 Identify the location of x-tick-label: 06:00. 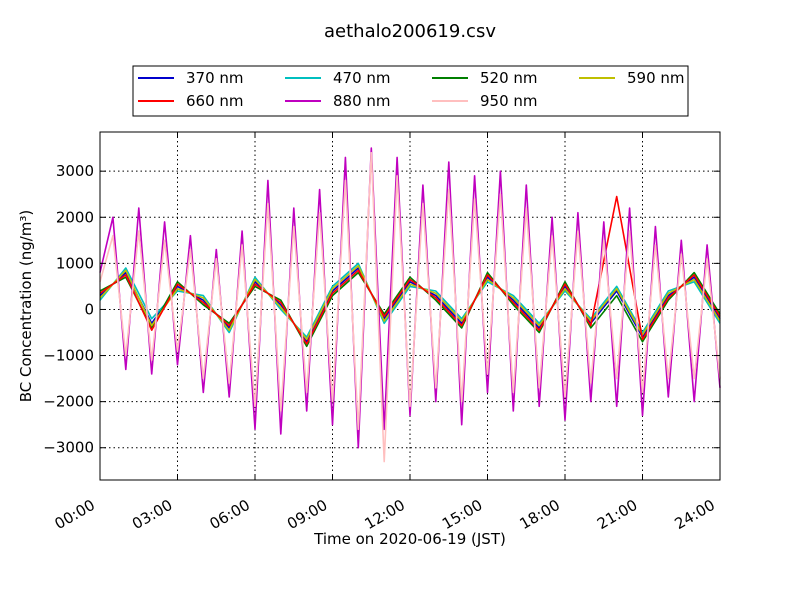
(230, 514).